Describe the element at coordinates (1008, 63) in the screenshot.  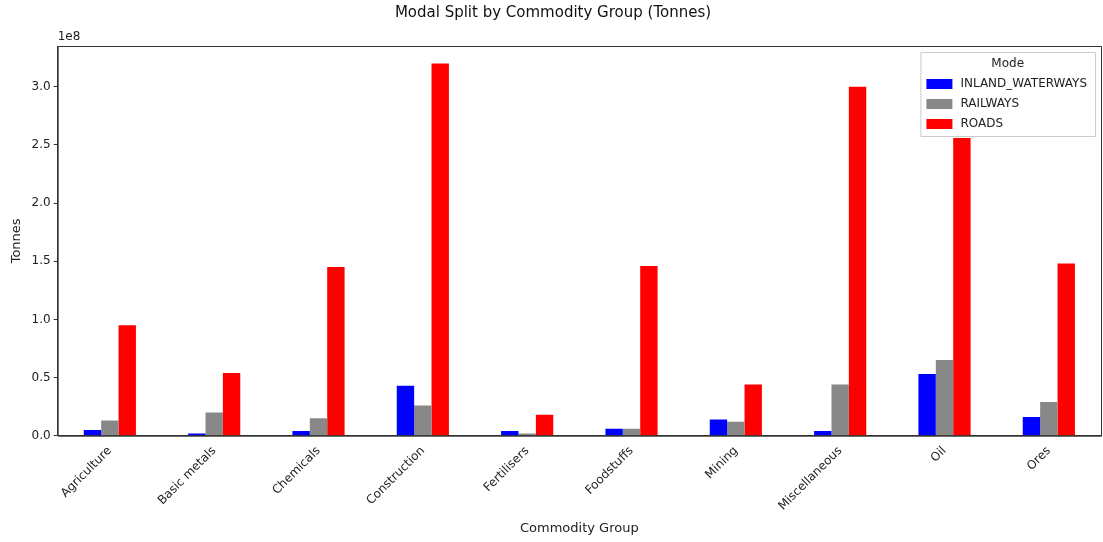
I see `legend-title: Mode` at that location.